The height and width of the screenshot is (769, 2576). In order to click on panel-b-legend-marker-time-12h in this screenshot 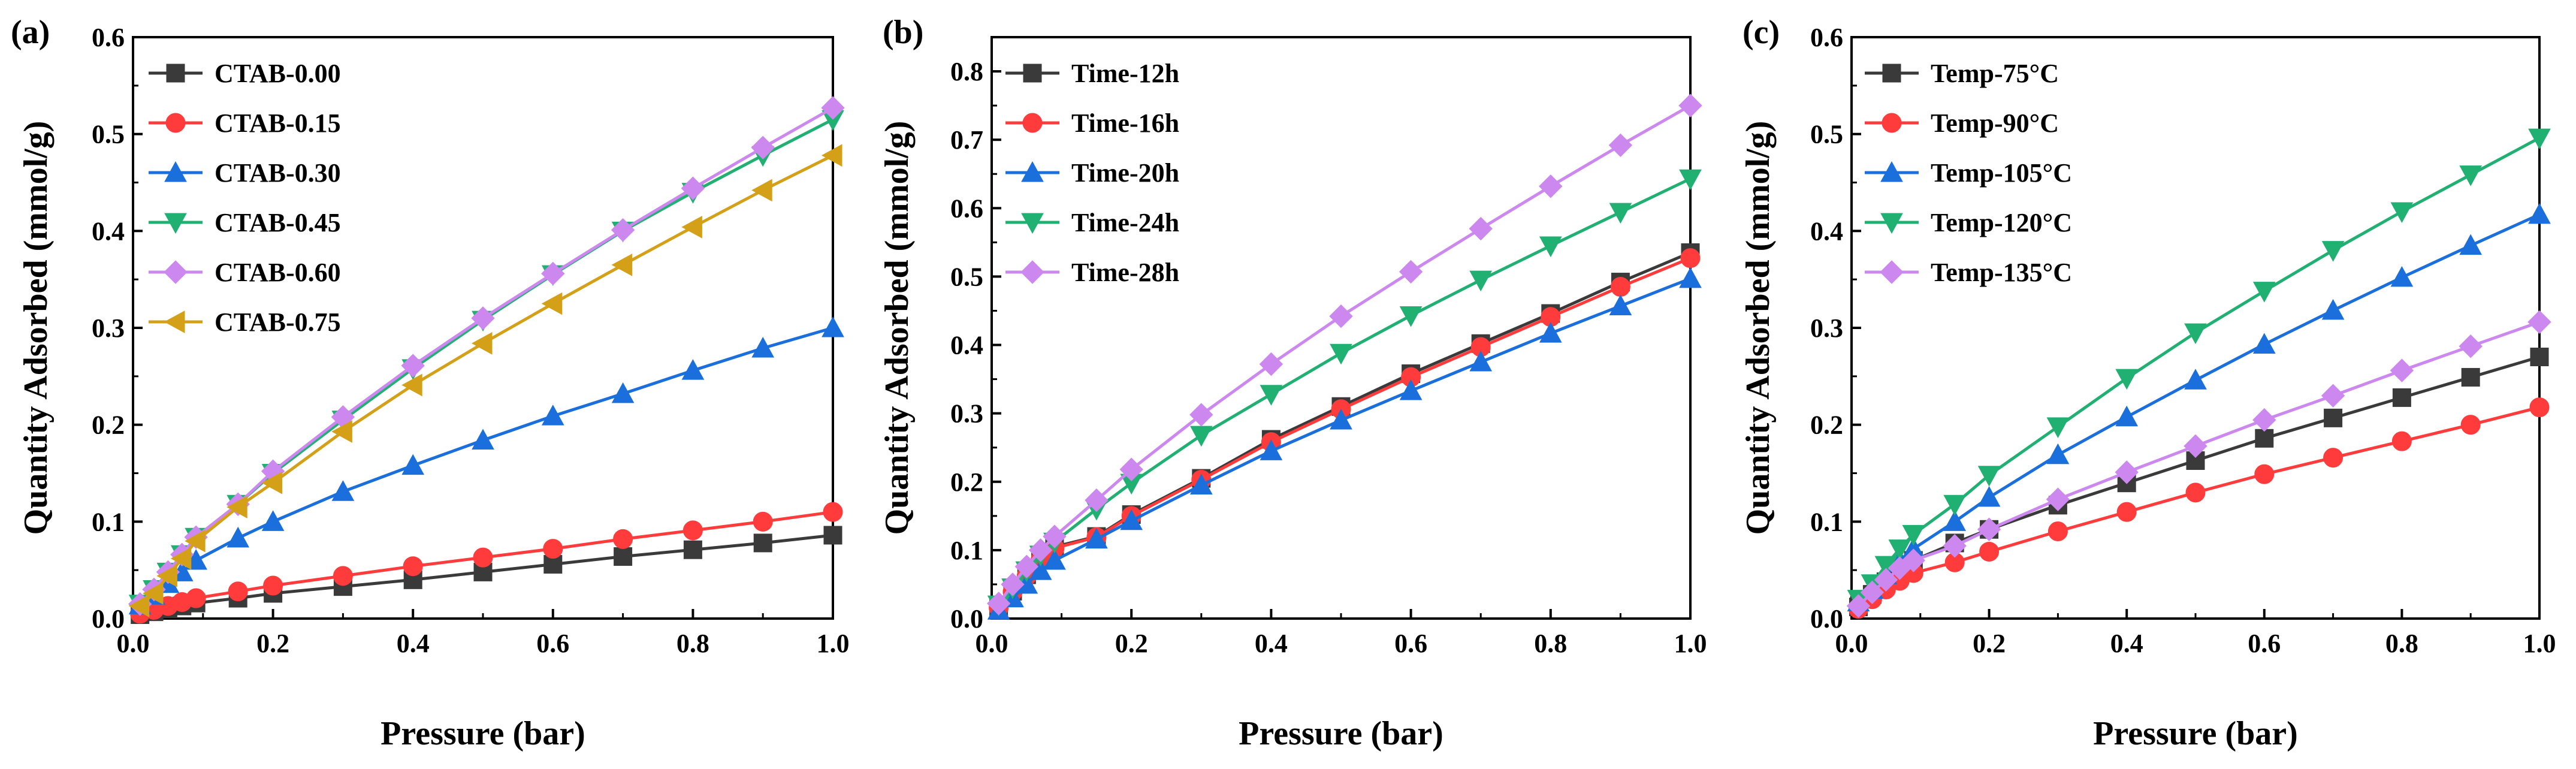, I will do `click(1033, 73)`.